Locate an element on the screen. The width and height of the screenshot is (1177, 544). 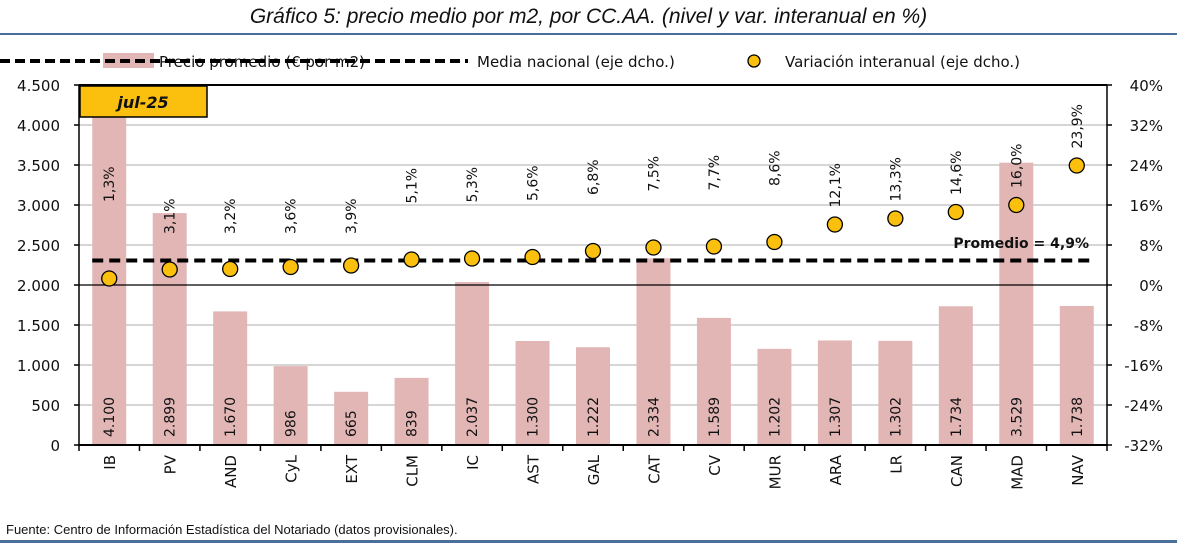
category-label: GAL is located at coordinates (594, 469).